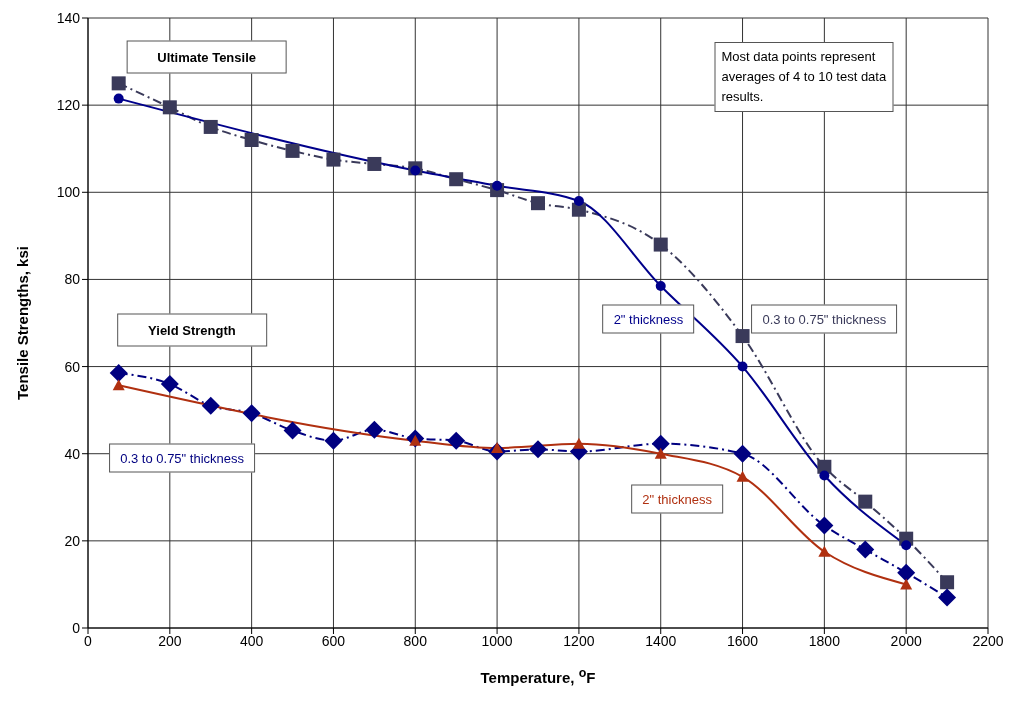 This screenshot has height=709, width=1024. I want to click on x-axis-title: Temperature, $^{o}$F, so click(538, 676).